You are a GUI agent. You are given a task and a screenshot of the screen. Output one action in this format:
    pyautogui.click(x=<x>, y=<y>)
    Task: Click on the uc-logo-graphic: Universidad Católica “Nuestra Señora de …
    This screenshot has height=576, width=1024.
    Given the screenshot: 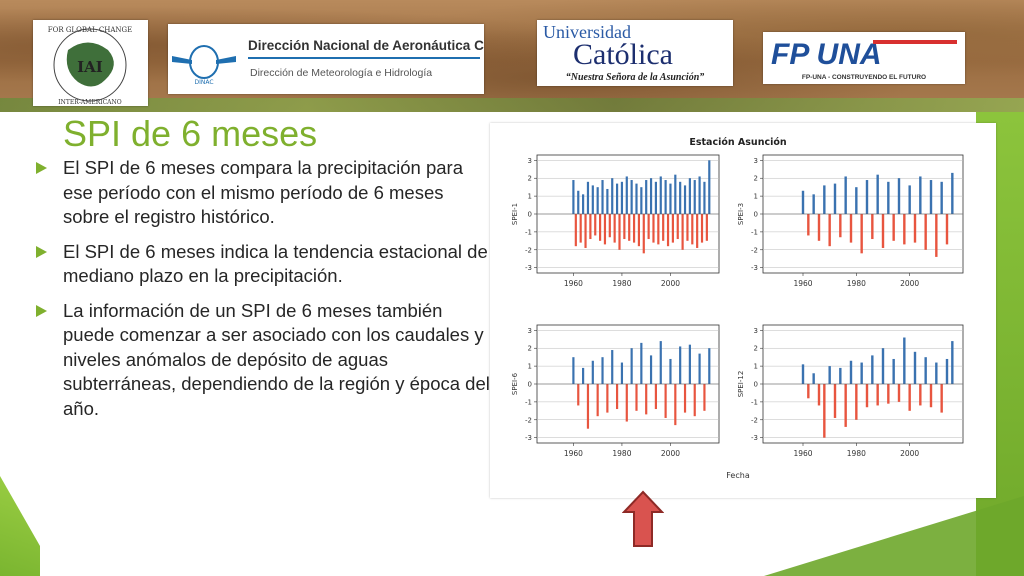 What is the action you would take?
    pyautogui.click(x=624, y=52)
    